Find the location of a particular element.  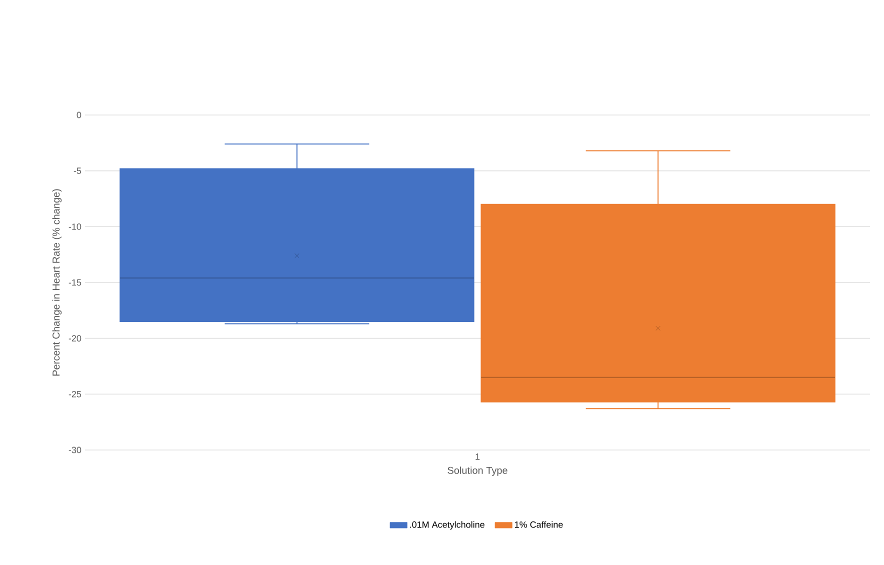

x-tick-label: 1 is located at coordinates (478, 457).